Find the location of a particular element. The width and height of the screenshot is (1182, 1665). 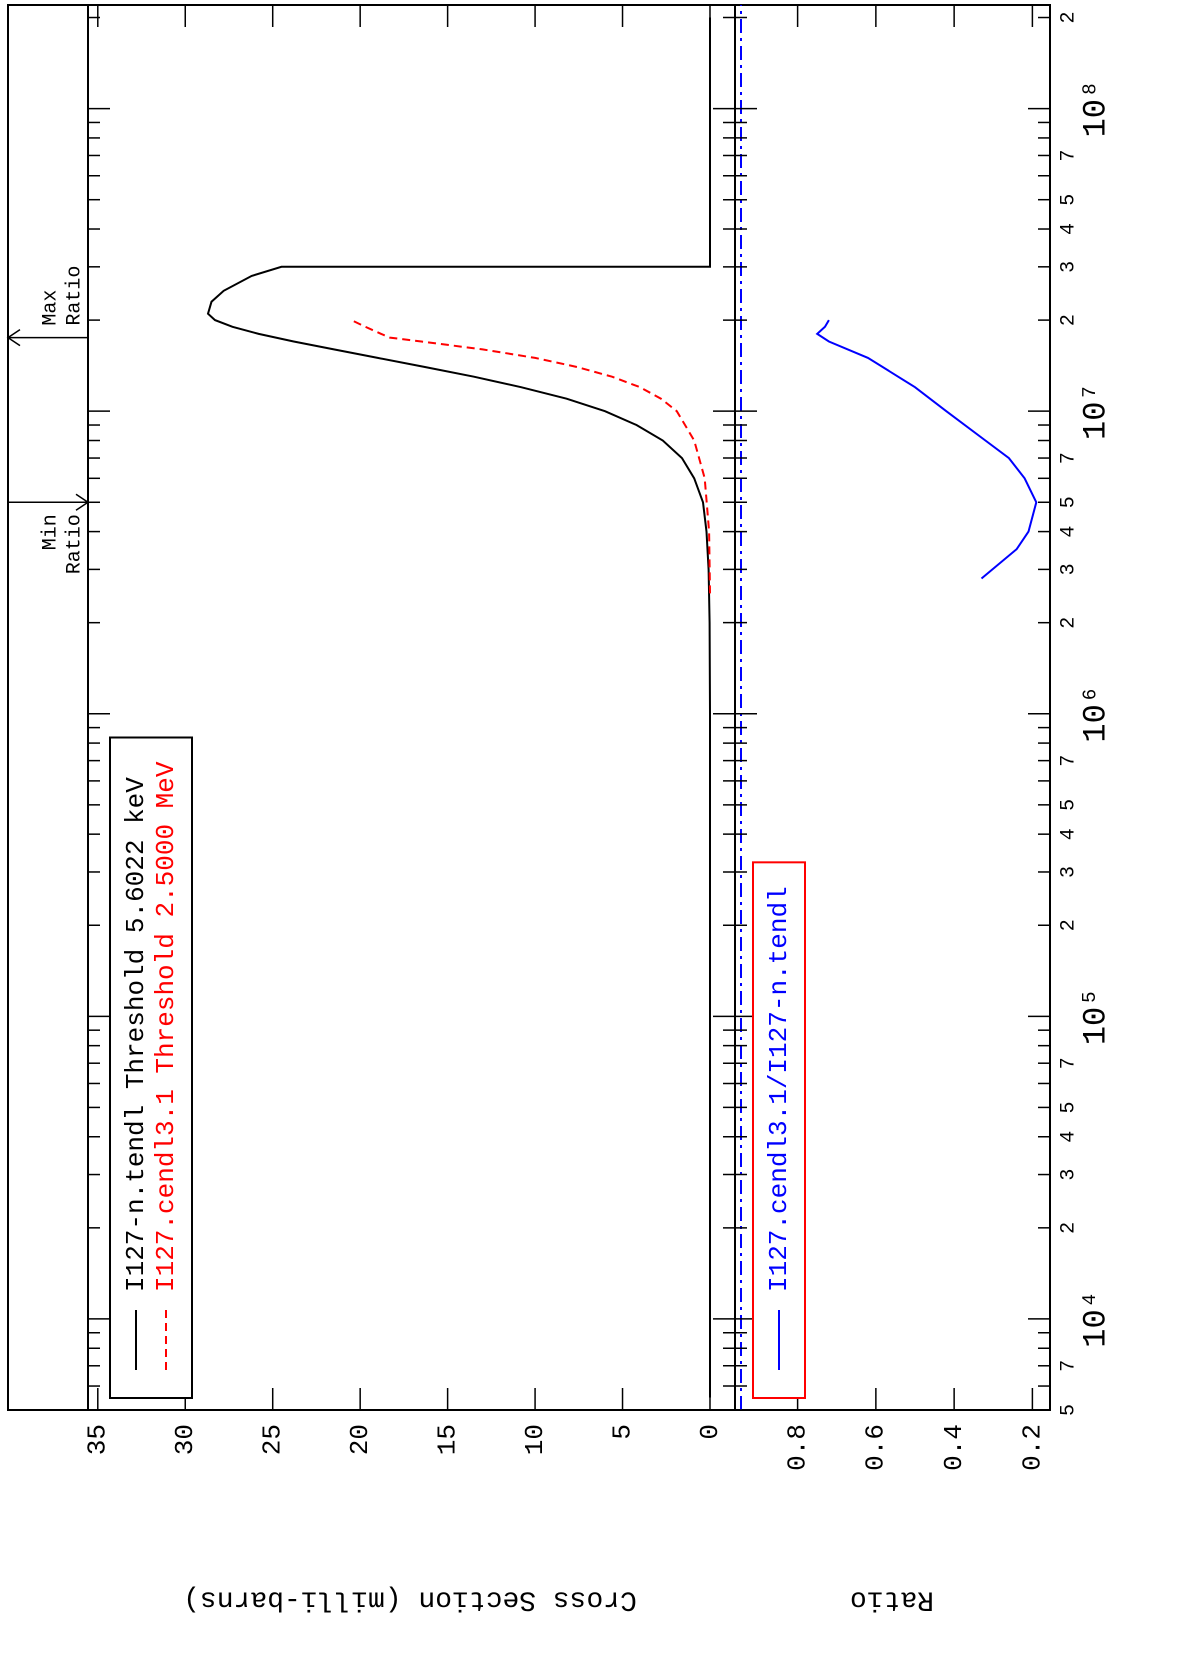

legend-label: I127.cendl3.1 Threshold 2.5000 MeV is located at coordinates (166, 1026).